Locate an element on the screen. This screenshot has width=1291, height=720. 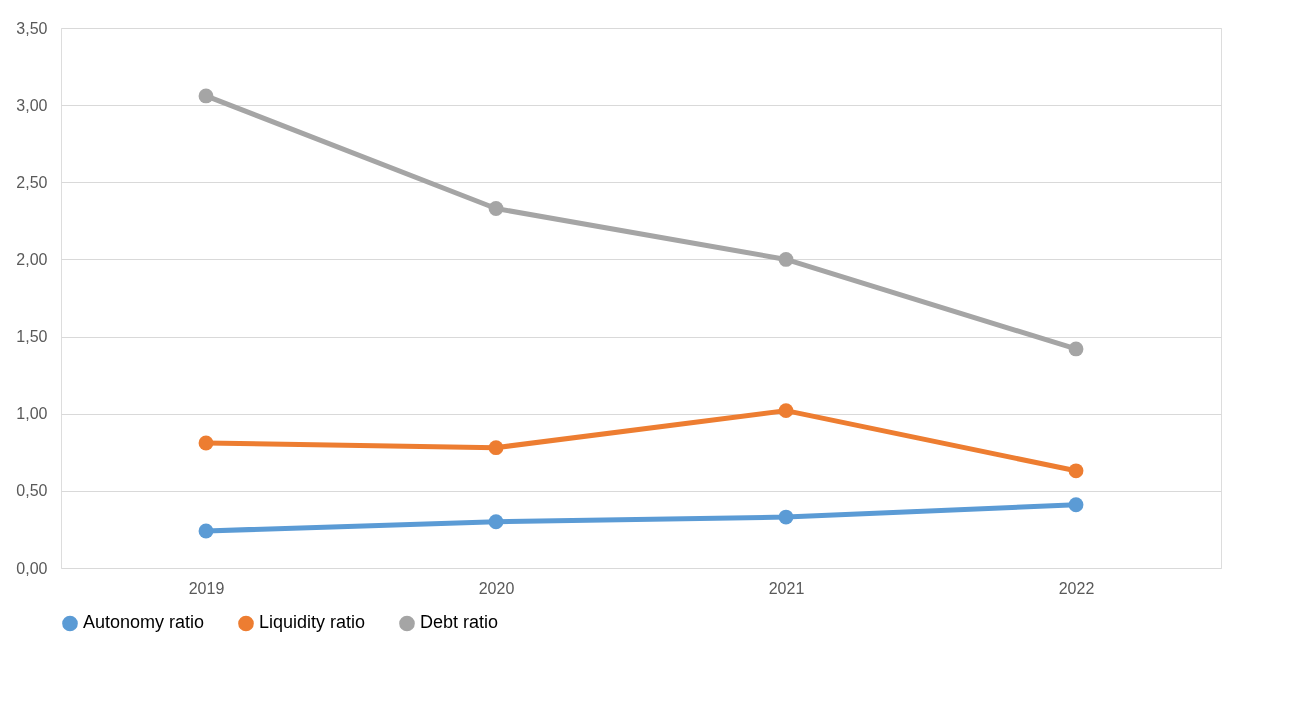
x-tick-label: 2020 is located at coordinates (496, 588).